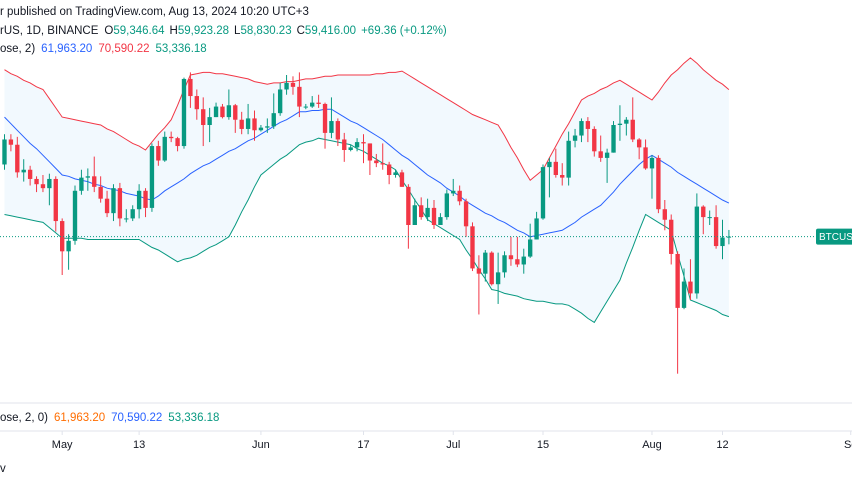 The width and height of the screenshot is (852, 485). I want to click on indicator-legend: ose, 2) 61,963.20 70,590.22 53,336.18, so click(103, 49).